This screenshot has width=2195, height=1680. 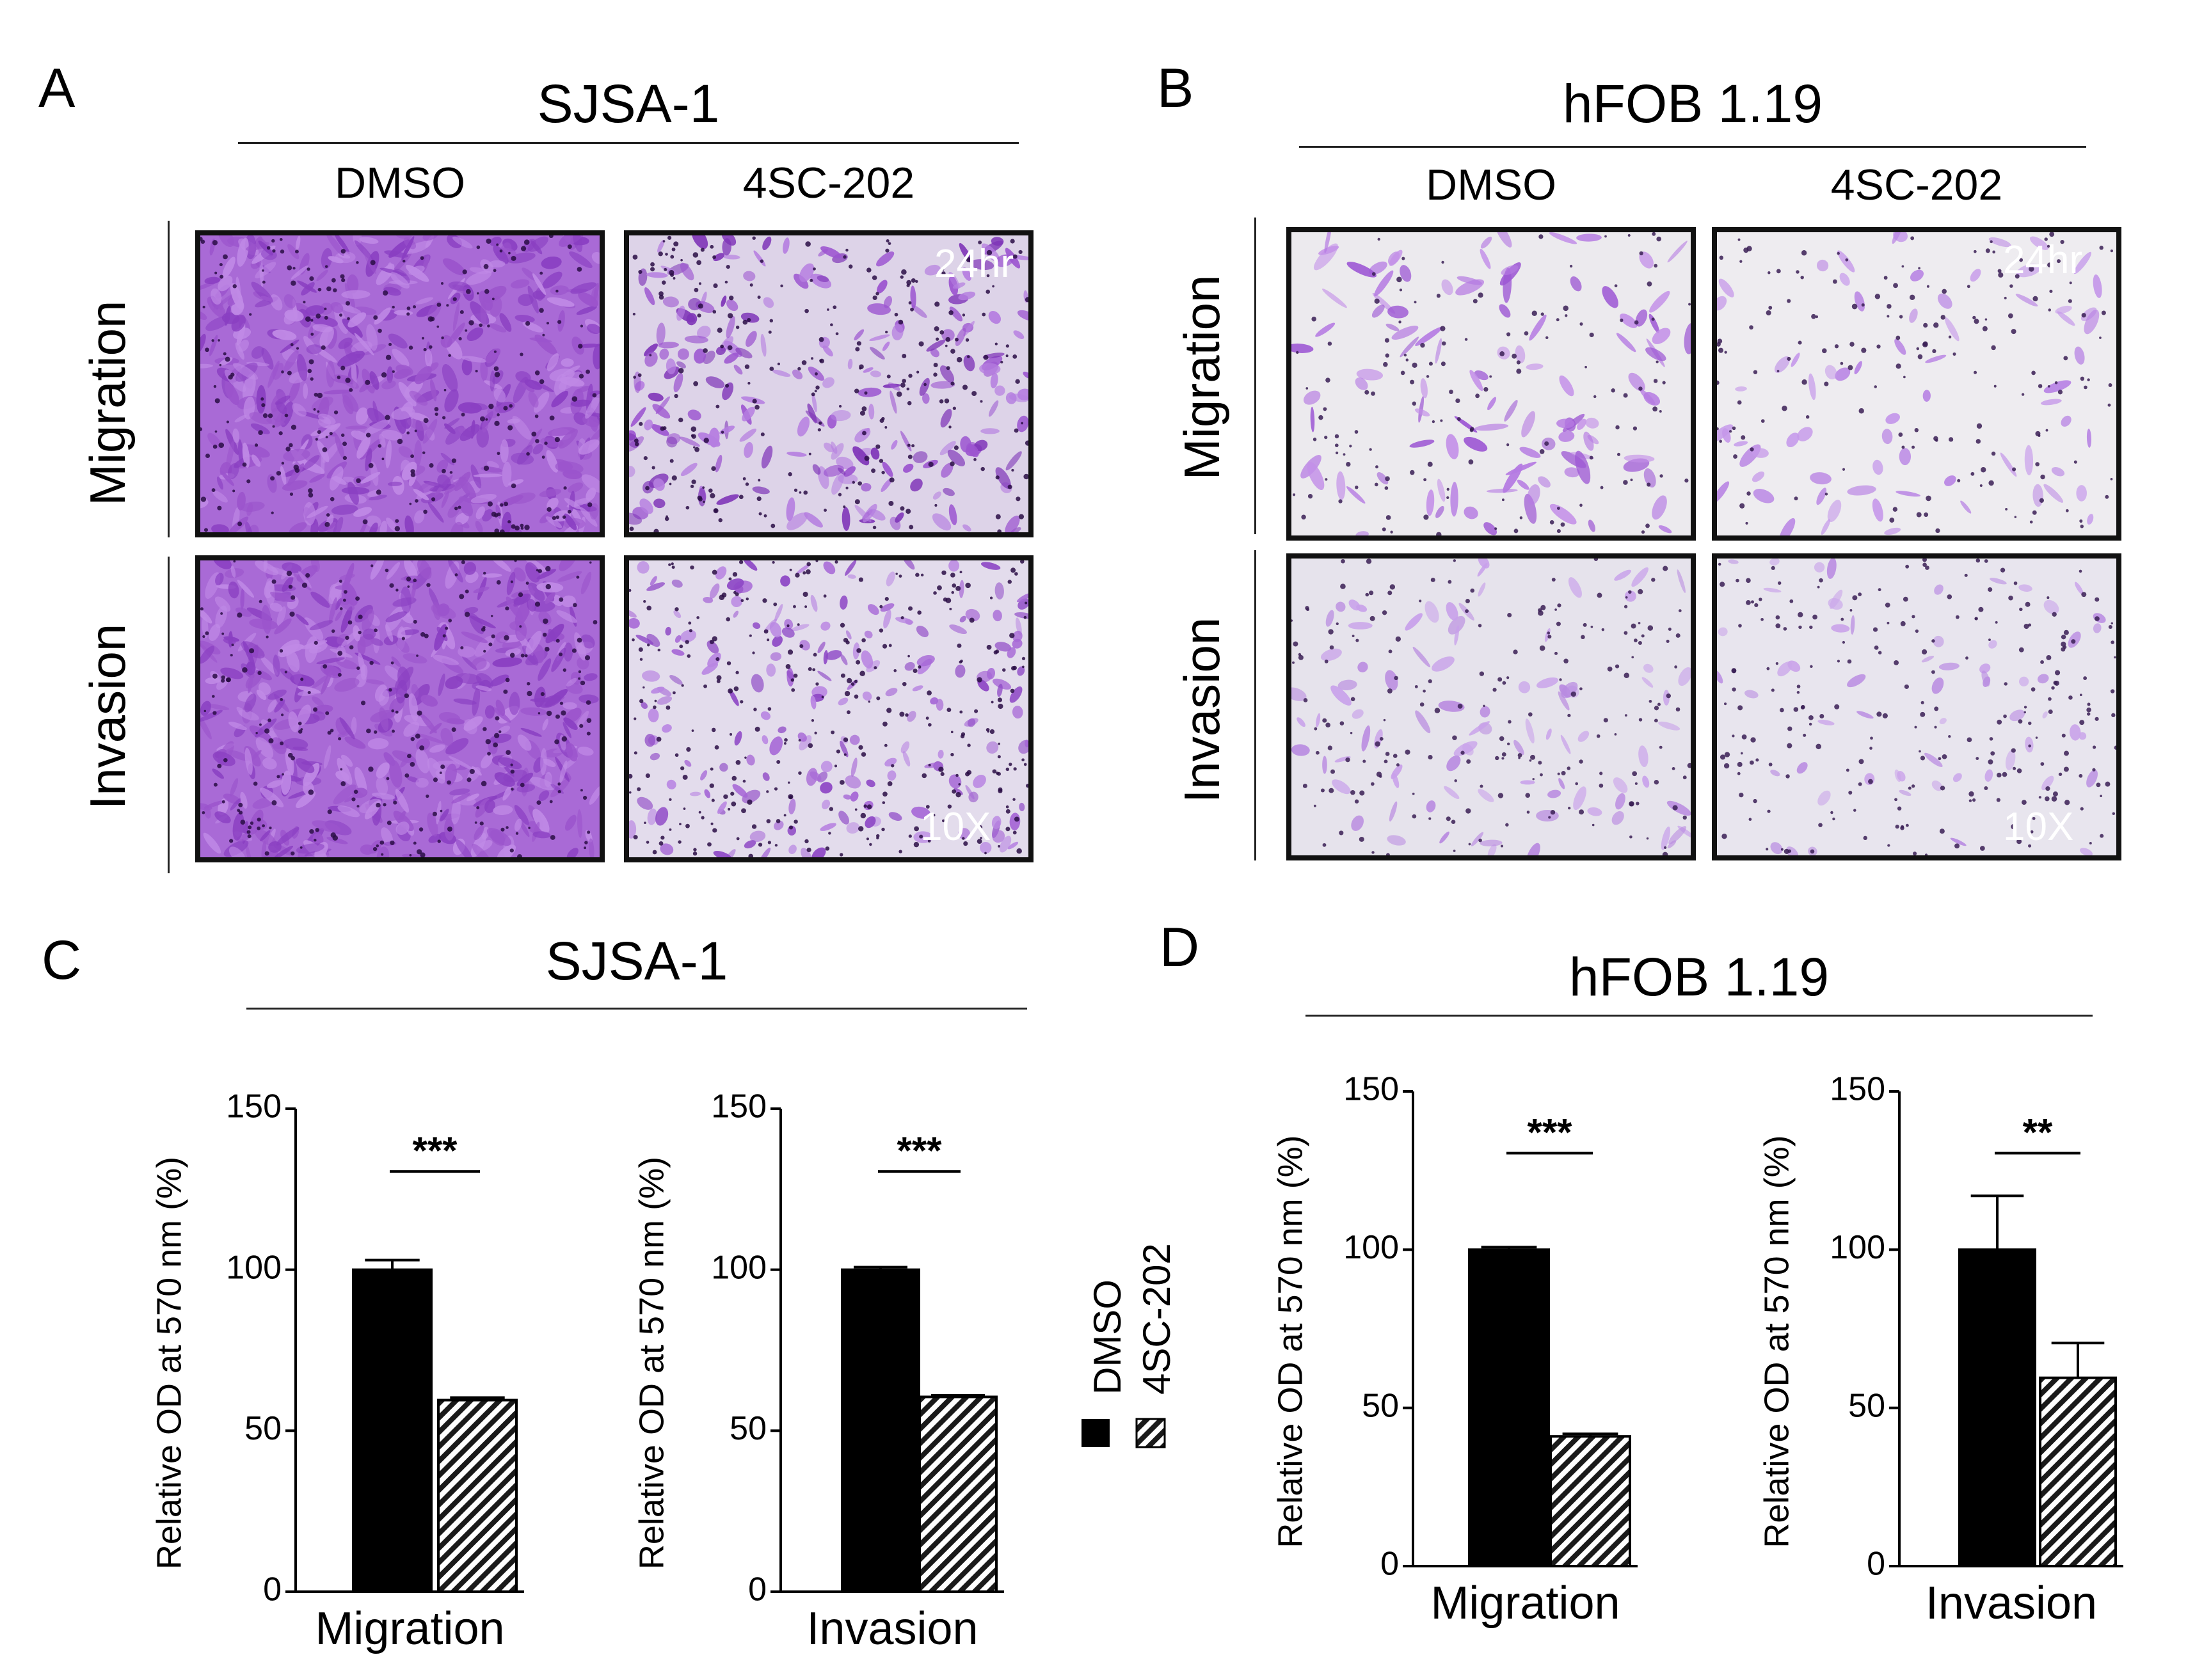 I want to click on panel-letter-b: B, so click(x=1175, y=88).